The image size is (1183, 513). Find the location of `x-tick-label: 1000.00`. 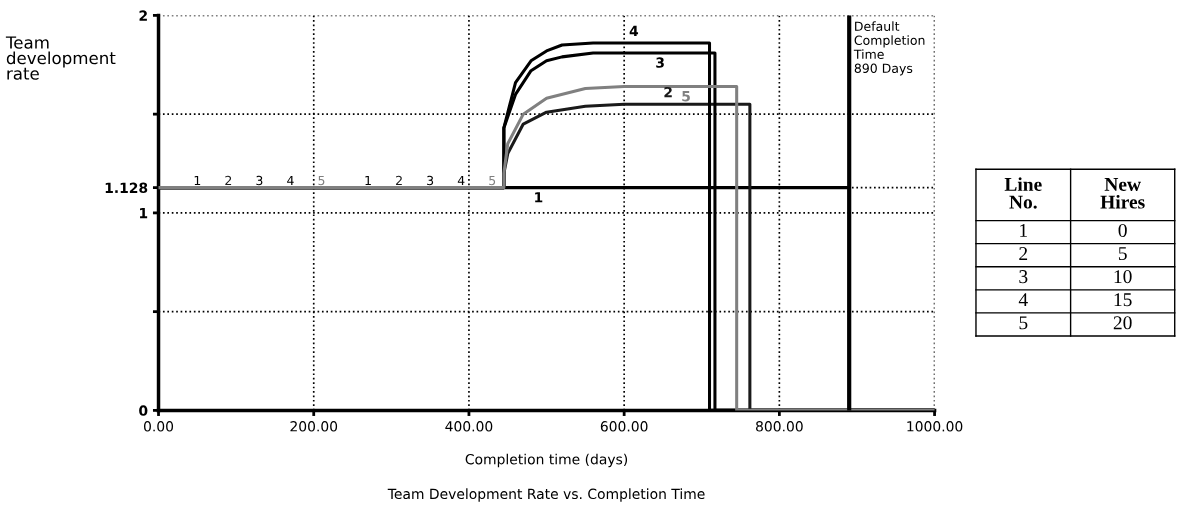

x-tick-label: 1000.00 is located at coordinates (935, 426).